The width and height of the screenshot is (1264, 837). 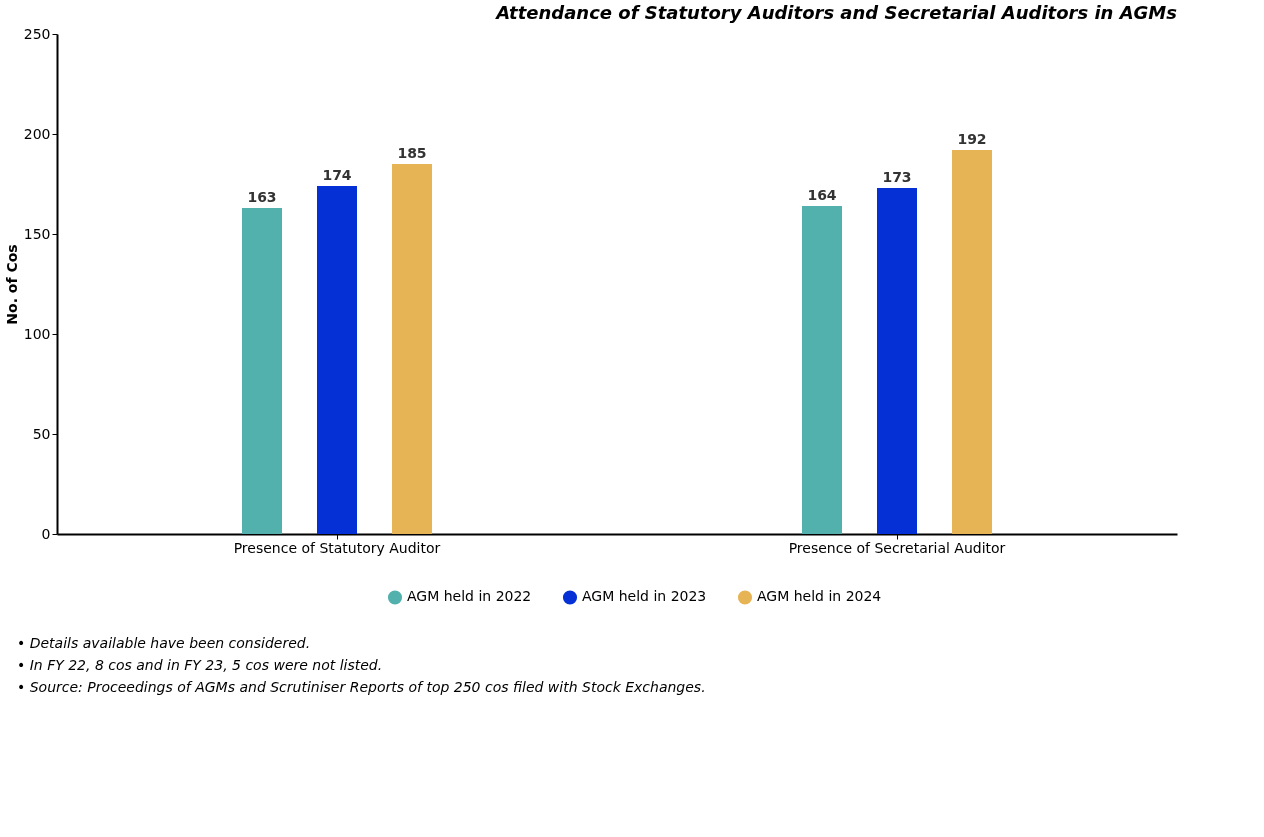 I want to click on x-tick-label: Presence of Secretarial Auditor, so click(x=897, y=547).